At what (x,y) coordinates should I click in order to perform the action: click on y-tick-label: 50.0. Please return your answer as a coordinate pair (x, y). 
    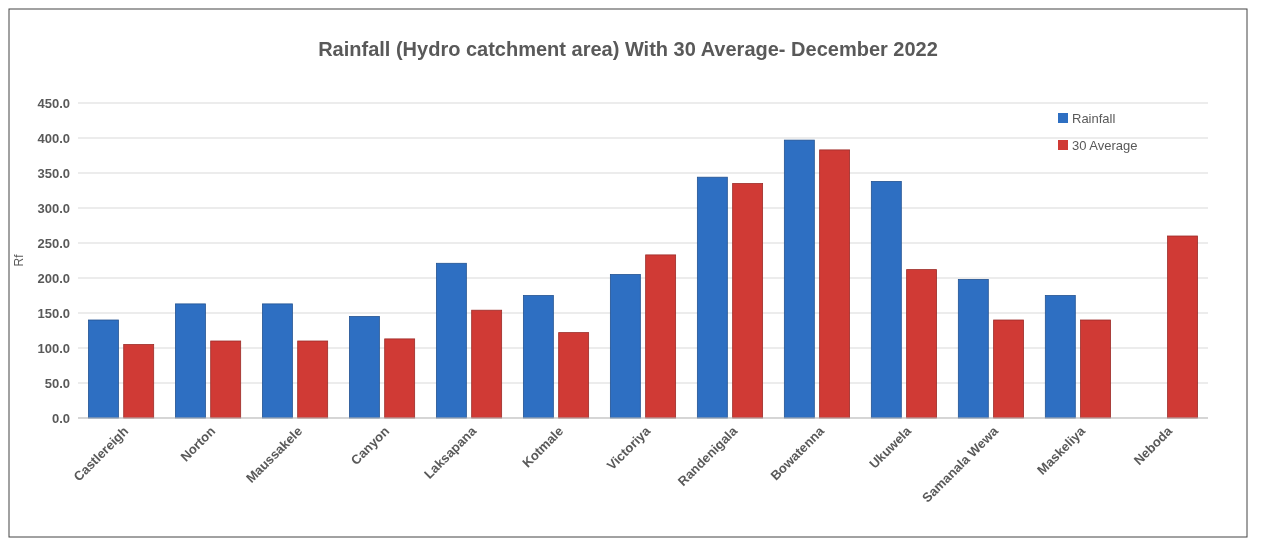
    Looking at the image, I should click on (57, 383).